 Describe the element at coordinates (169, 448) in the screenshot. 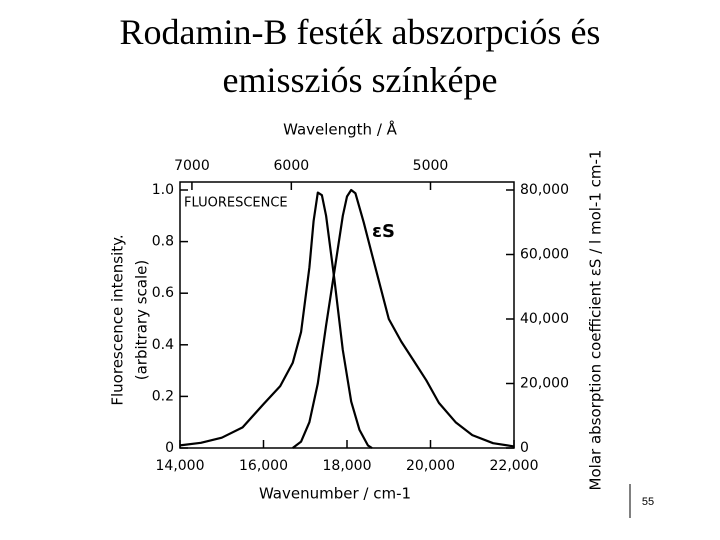

I see `y-tick-label: 0` at that location.